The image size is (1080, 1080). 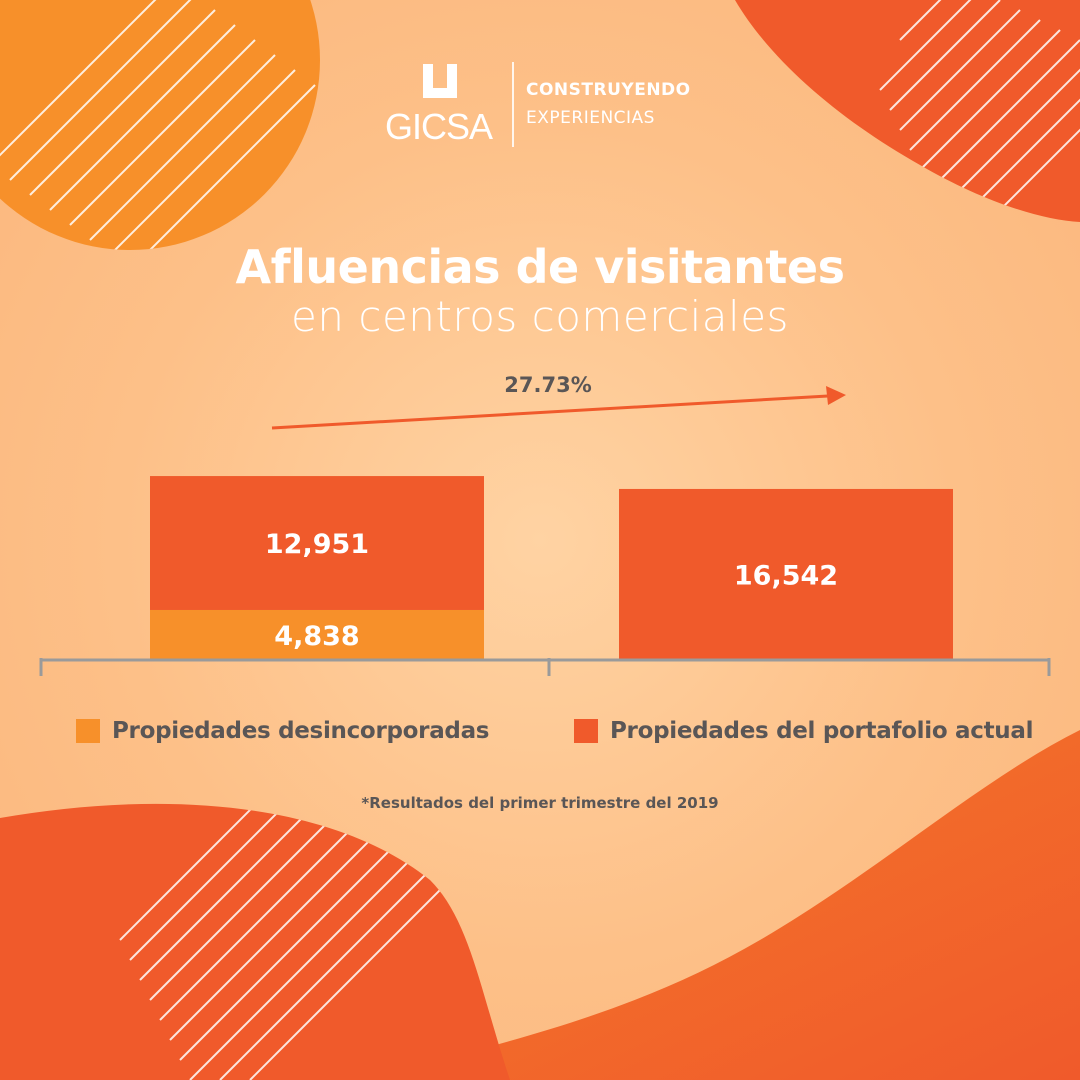 What do you see at coordinates (547, 385) in the screenshot?
I see `growth-label: 27.73%` at bounding box center [547, 385].